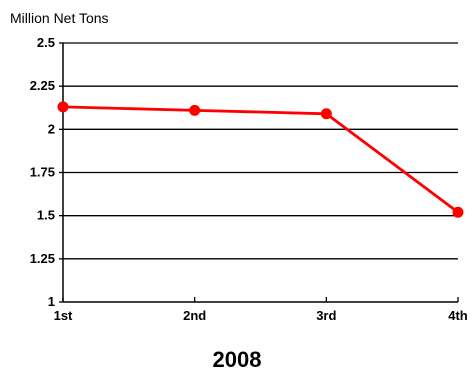  What do you see at coordinates (51, 301) in the screenshot?
I see `y-tick-label: 1` at bounding box center [51, 301].